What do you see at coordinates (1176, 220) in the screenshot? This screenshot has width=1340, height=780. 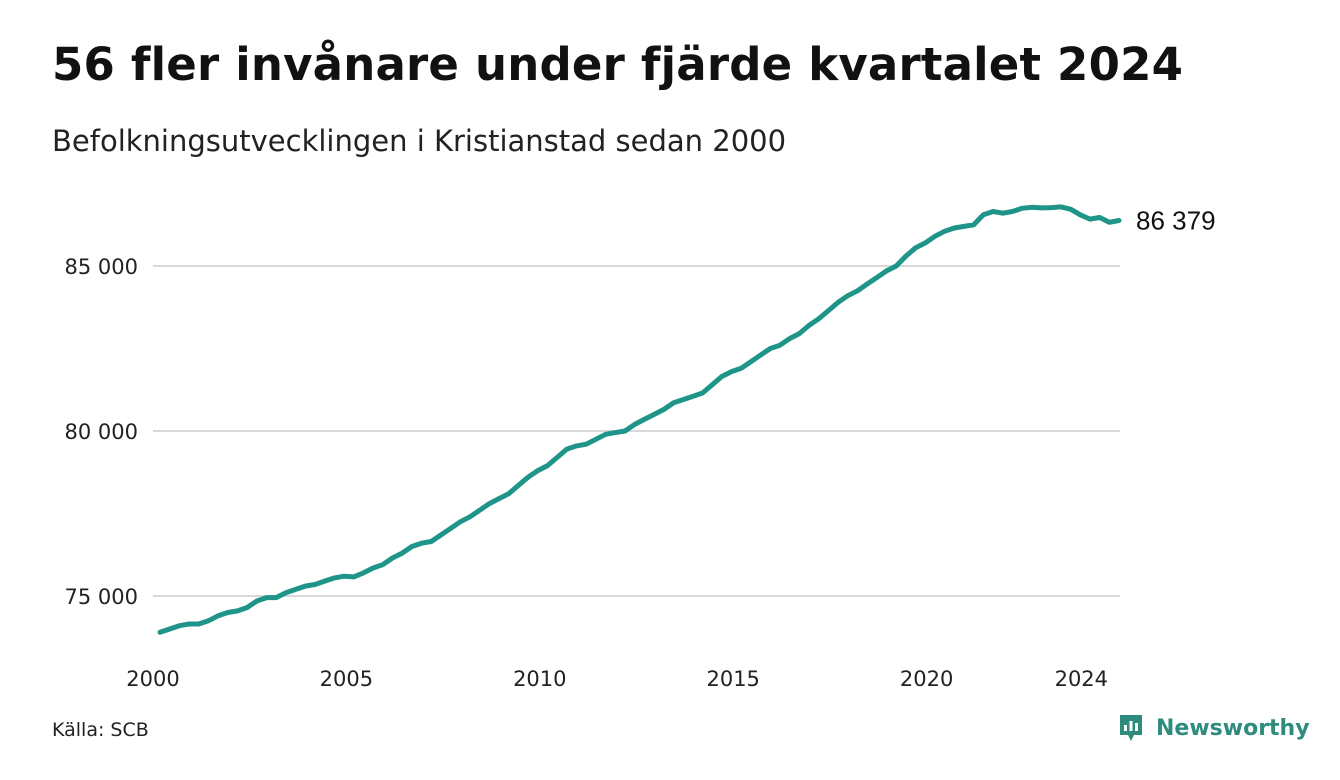 I see `end-value-label: 86 379` at bounding box center [1176, 220].